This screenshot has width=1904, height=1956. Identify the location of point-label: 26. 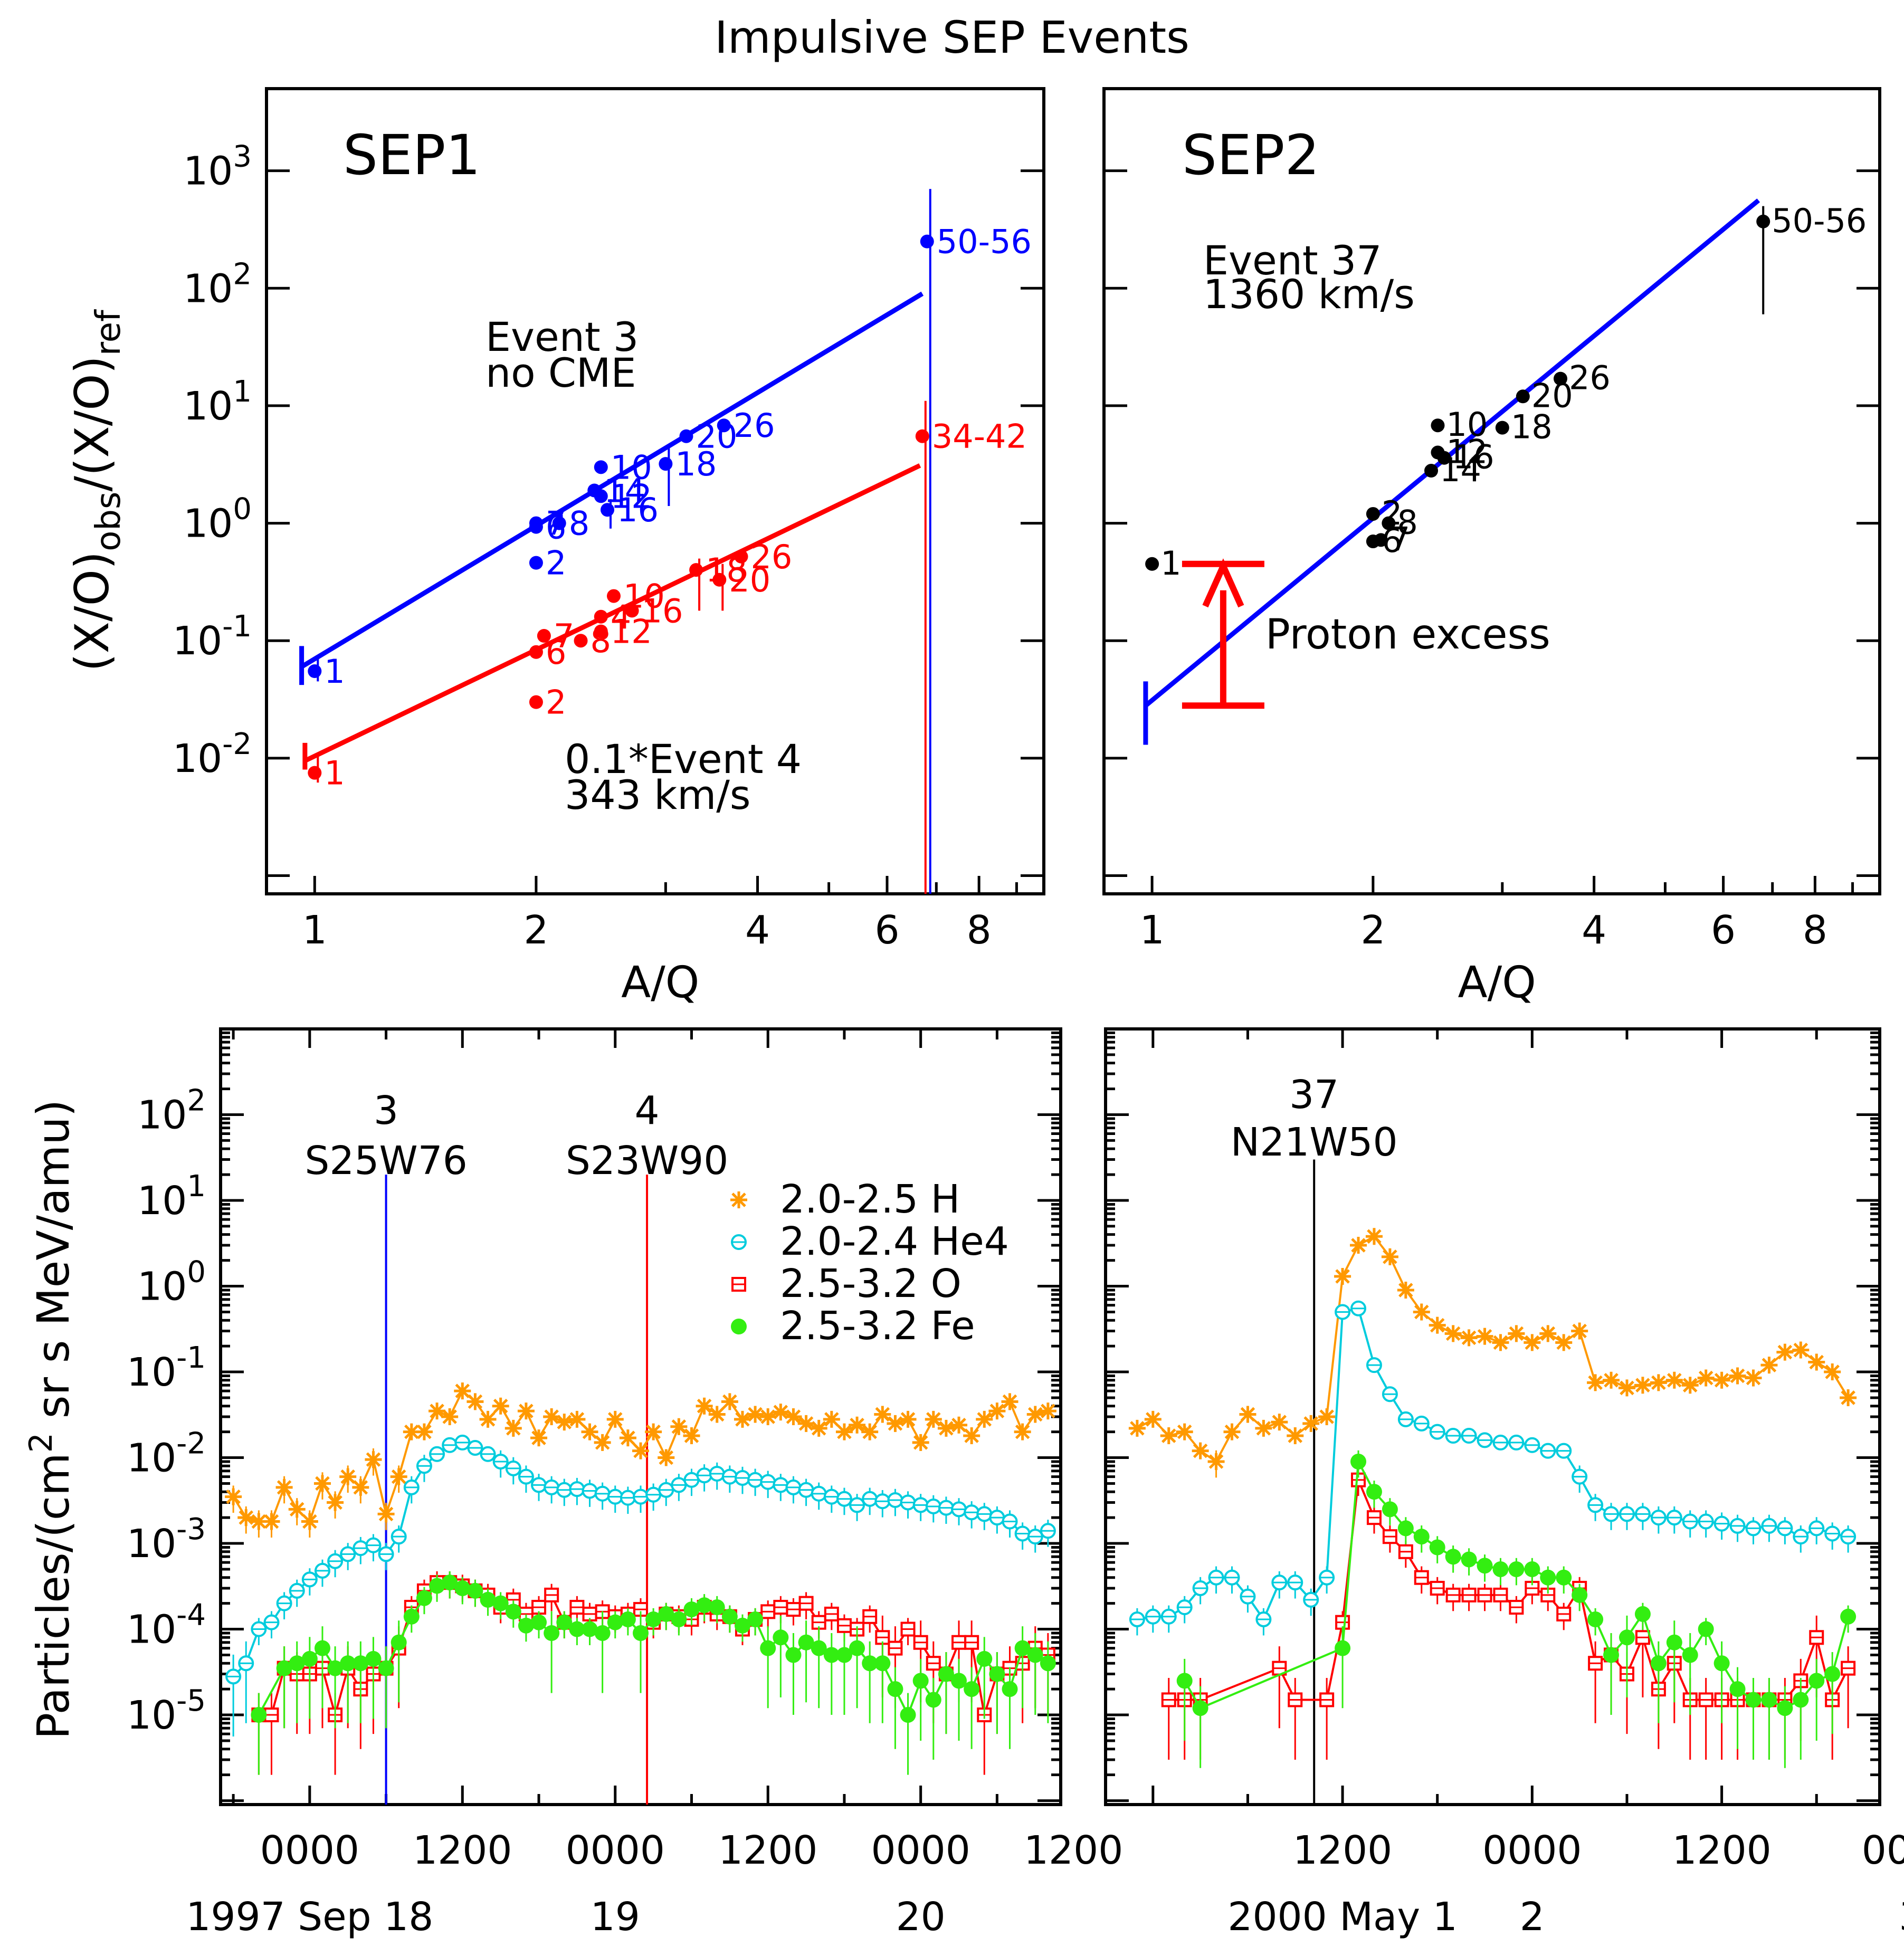
(771, 557).